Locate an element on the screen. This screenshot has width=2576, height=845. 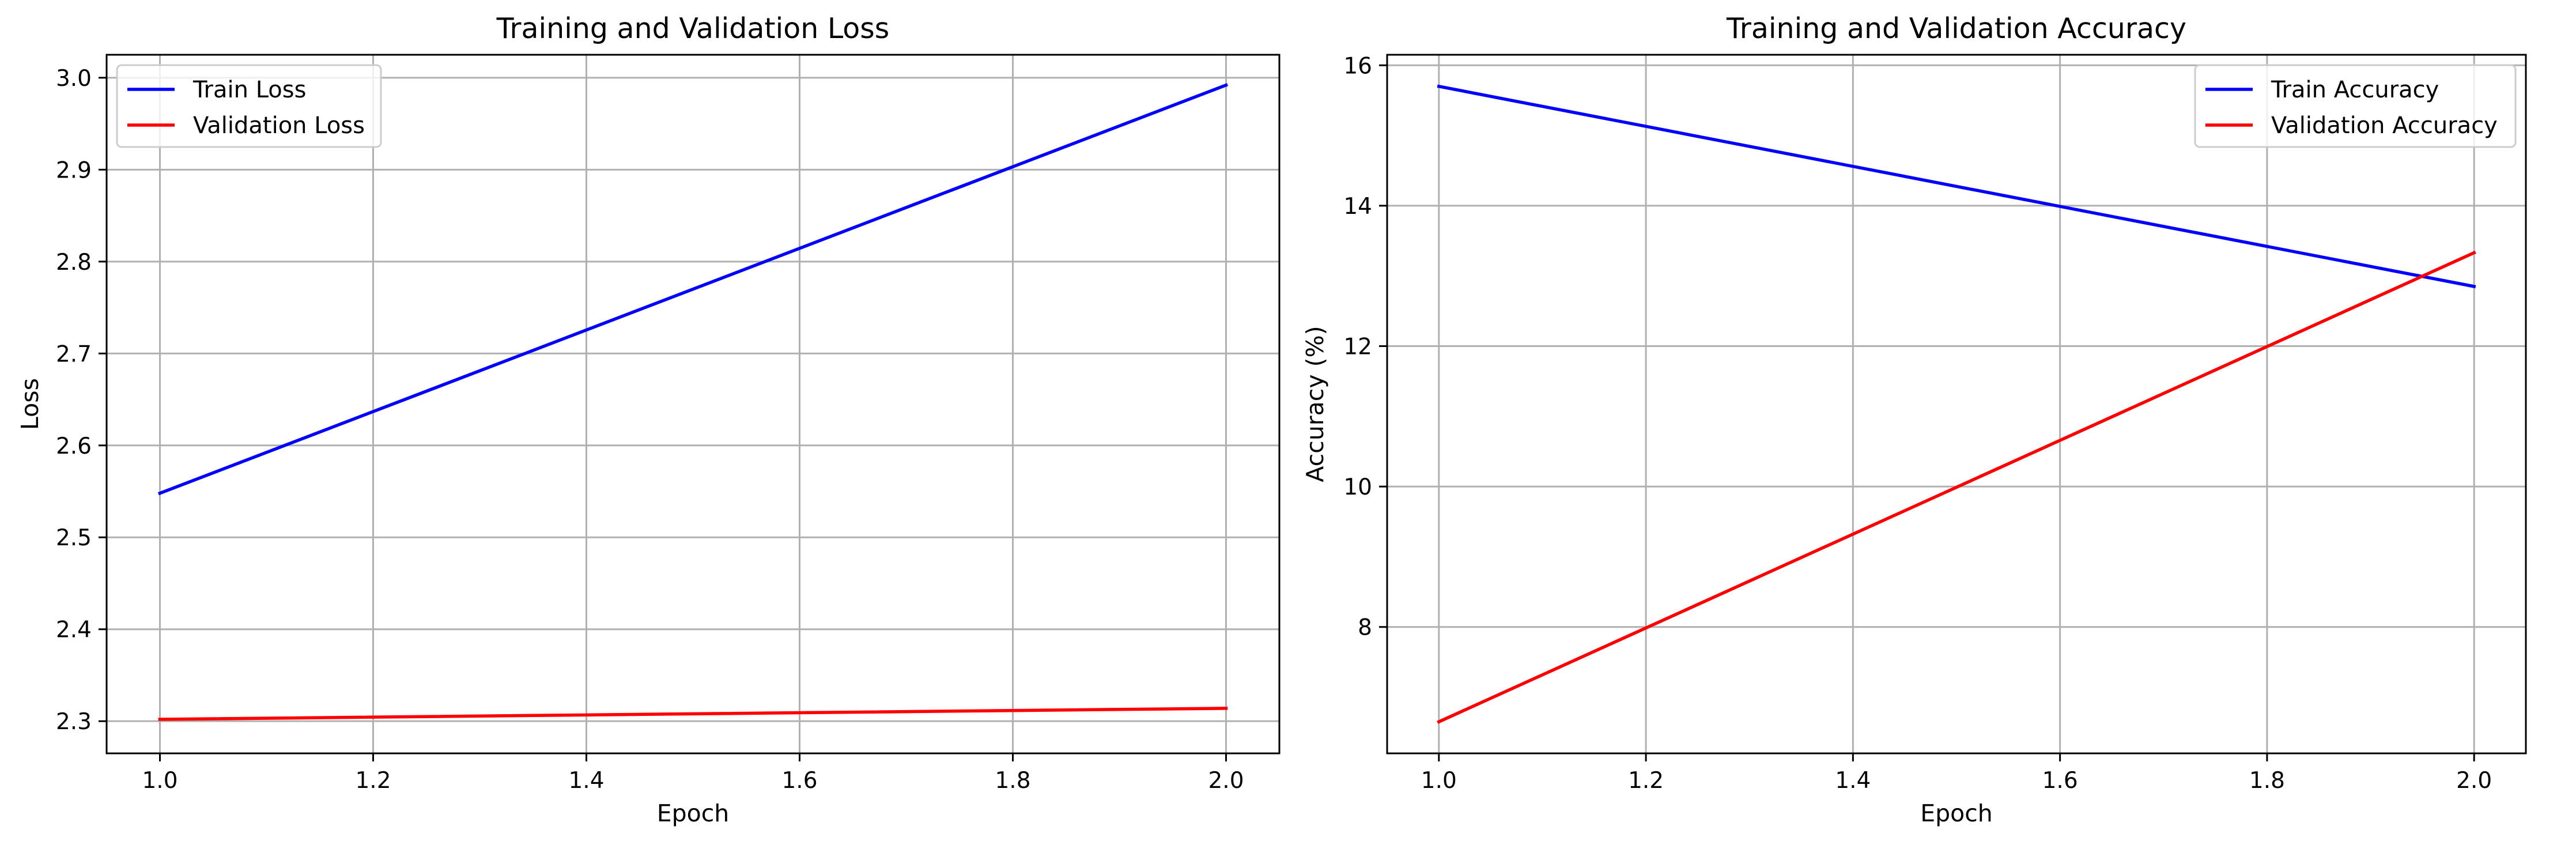
y-tick-label: 2.5 is located at coordinates (74, 538).